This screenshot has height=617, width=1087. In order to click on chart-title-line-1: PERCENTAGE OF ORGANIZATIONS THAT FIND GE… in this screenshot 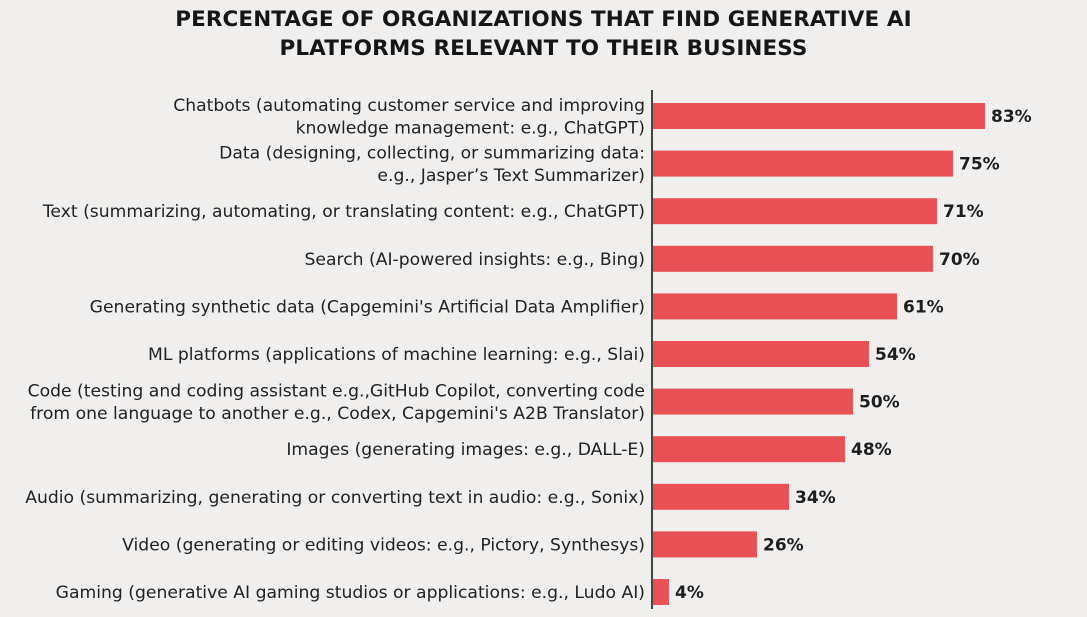, I will do `click(543, 19)`.